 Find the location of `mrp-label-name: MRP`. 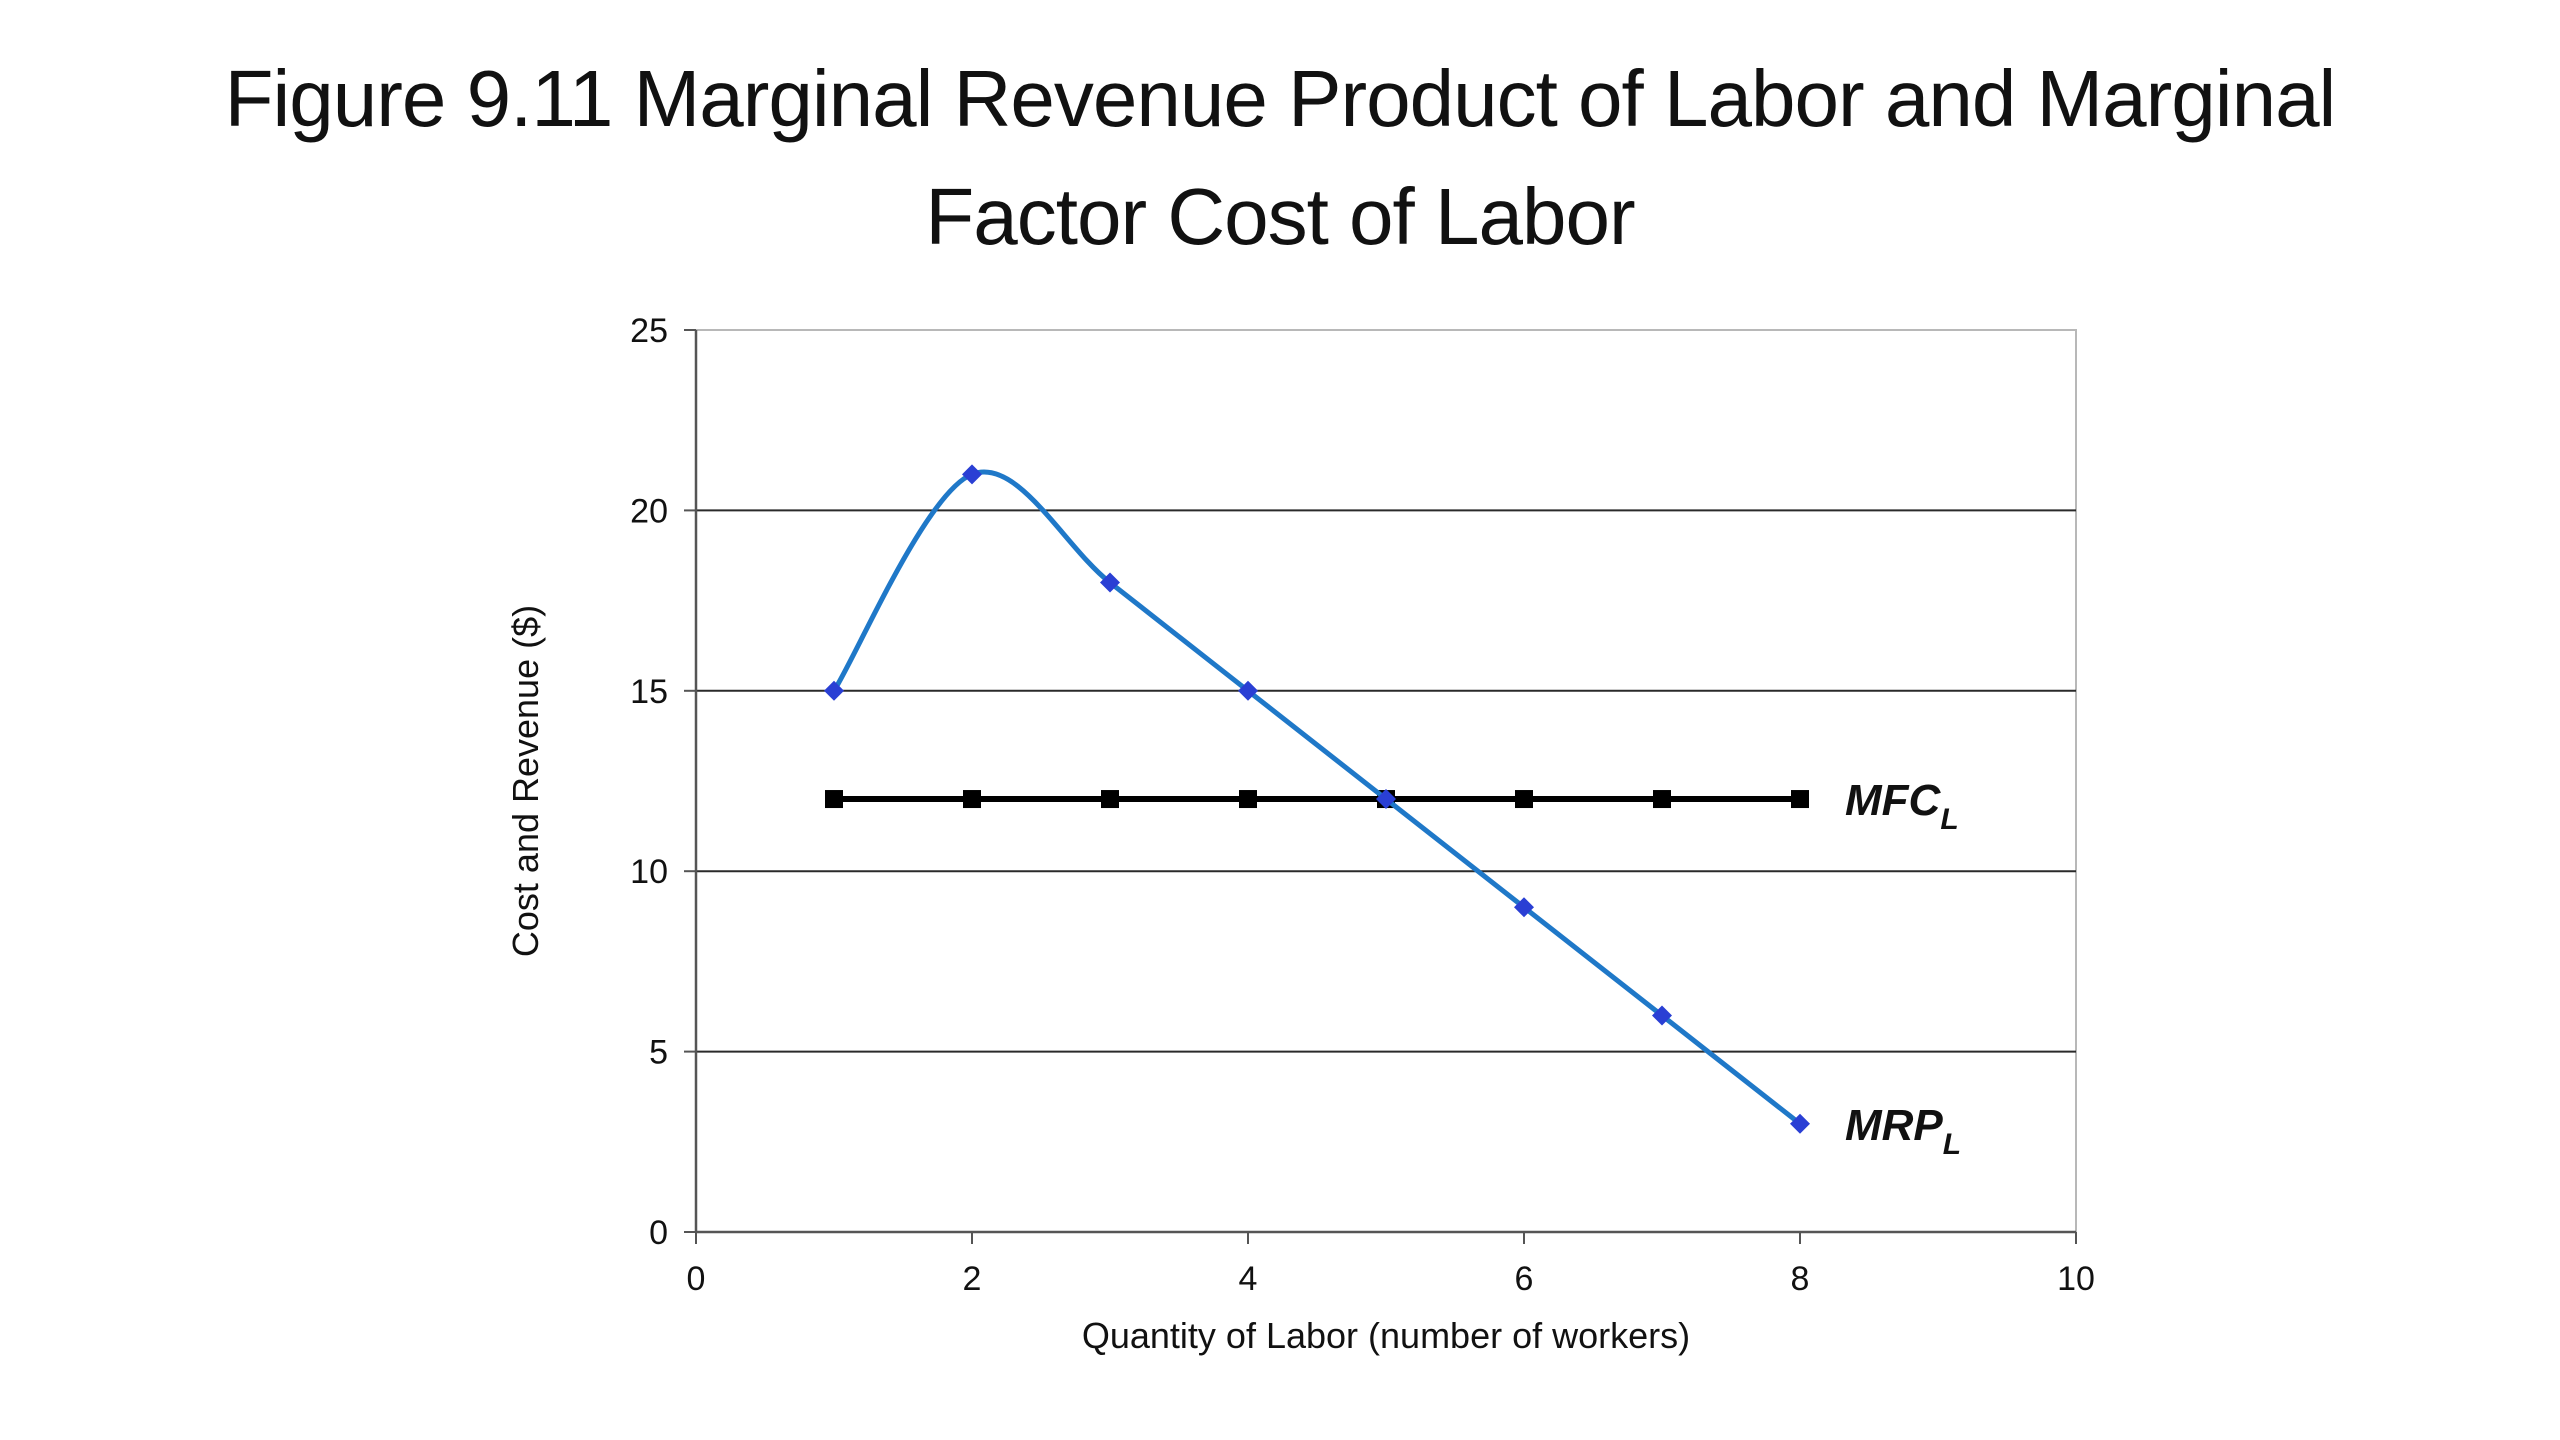

mrp-label-name: MRP is located at coordinates (1894, 1125).